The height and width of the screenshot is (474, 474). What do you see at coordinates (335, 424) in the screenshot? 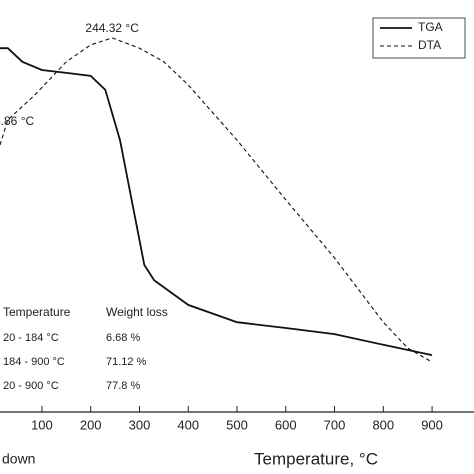
I see `x-tick-label: 700` at bounding box center [335, 424].